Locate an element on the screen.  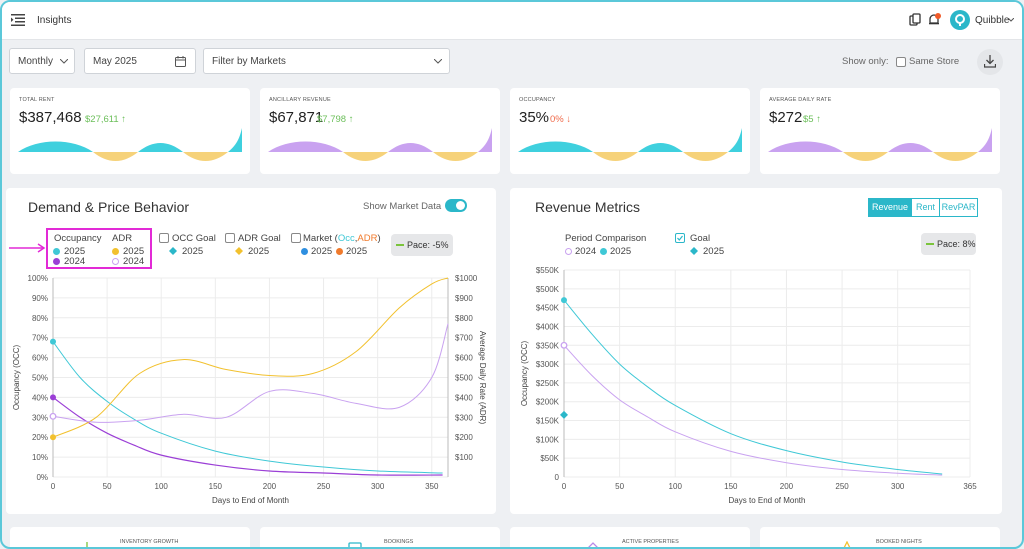
adr-goal-checkbox is located at coordinates (230, 238).